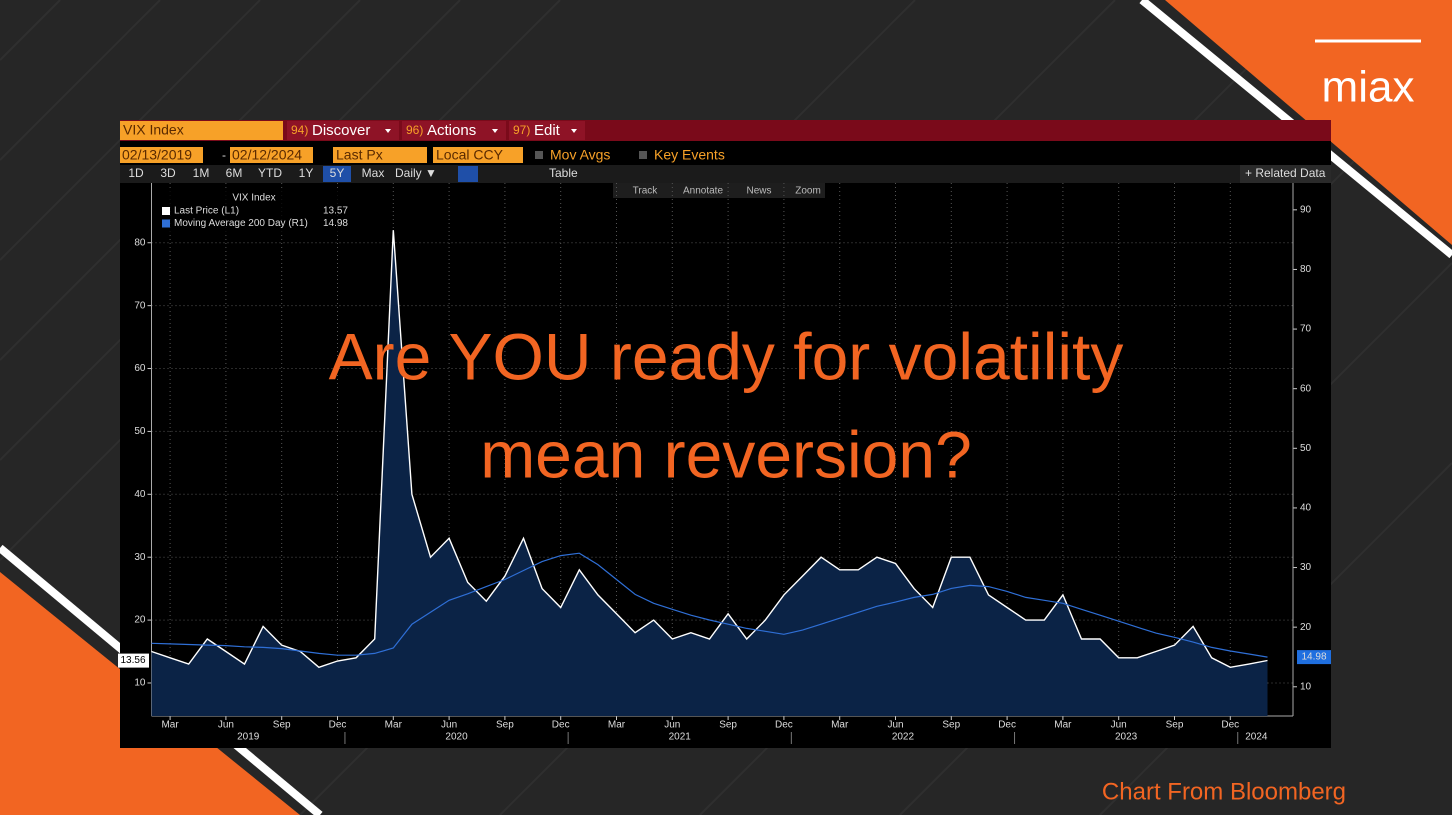  I want to click on mov-avgs: Mov Avgs, so click(580, 155).